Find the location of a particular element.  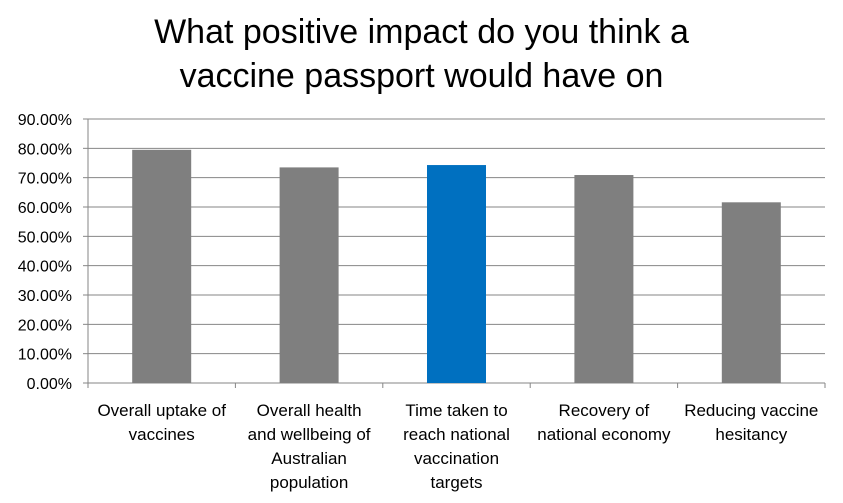

chart-title-line-1: What positive impact do you think a is located at coordinates (421, 32).